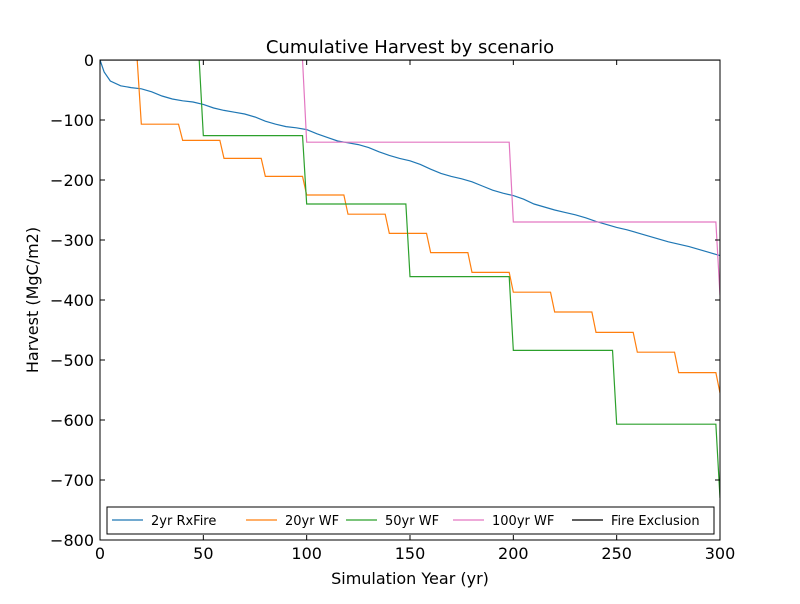  What do you see at coordinates (203, 553) in the screenshot?
I see `x-tick-label: 50` at bounding box center [203, 553].